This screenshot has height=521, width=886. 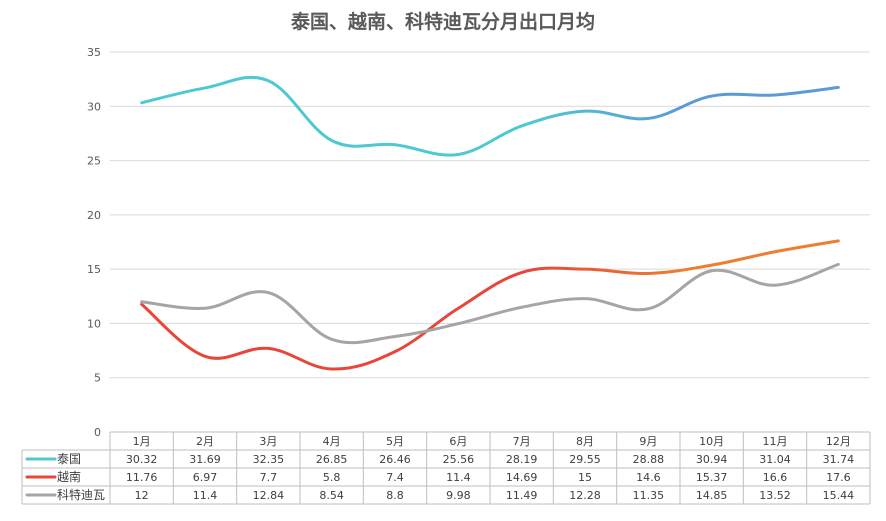 What do you see at coordinates (332, 477) in the screenshot?
I see `data-label: 5.8` at bounding box center [332, 477].